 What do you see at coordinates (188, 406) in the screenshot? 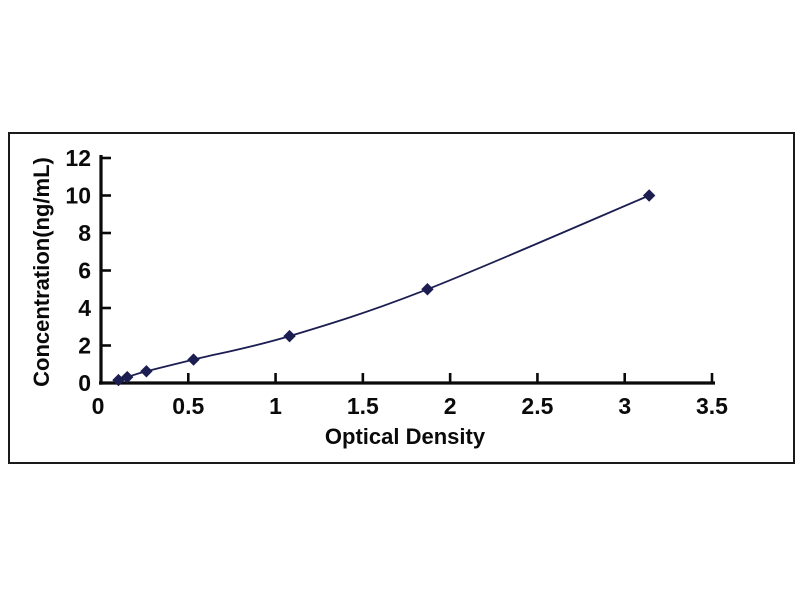
I see `x-tick-label: 0.5` at bounding box center [188, 406].